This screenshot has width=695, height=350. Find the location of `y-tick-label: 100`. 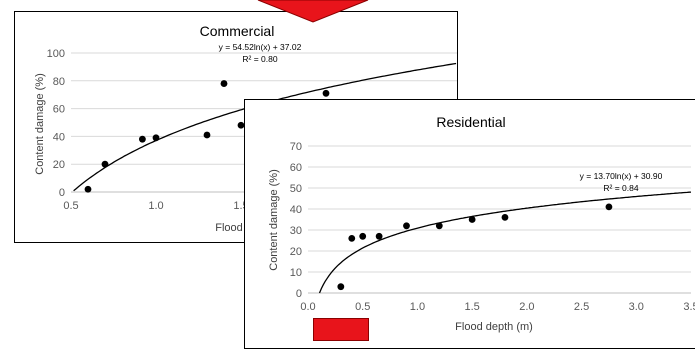

y-tick-label: 100 is located at coordinates (56, 54).